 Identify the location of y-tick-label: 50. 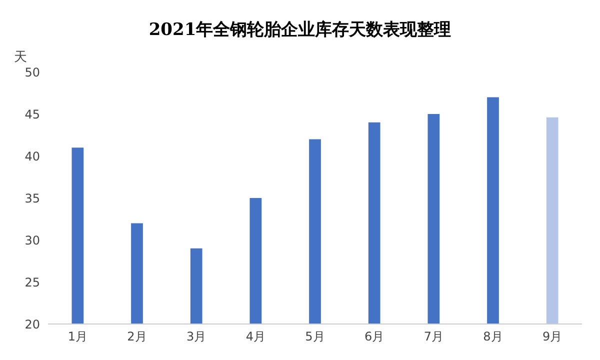
(32, 72).